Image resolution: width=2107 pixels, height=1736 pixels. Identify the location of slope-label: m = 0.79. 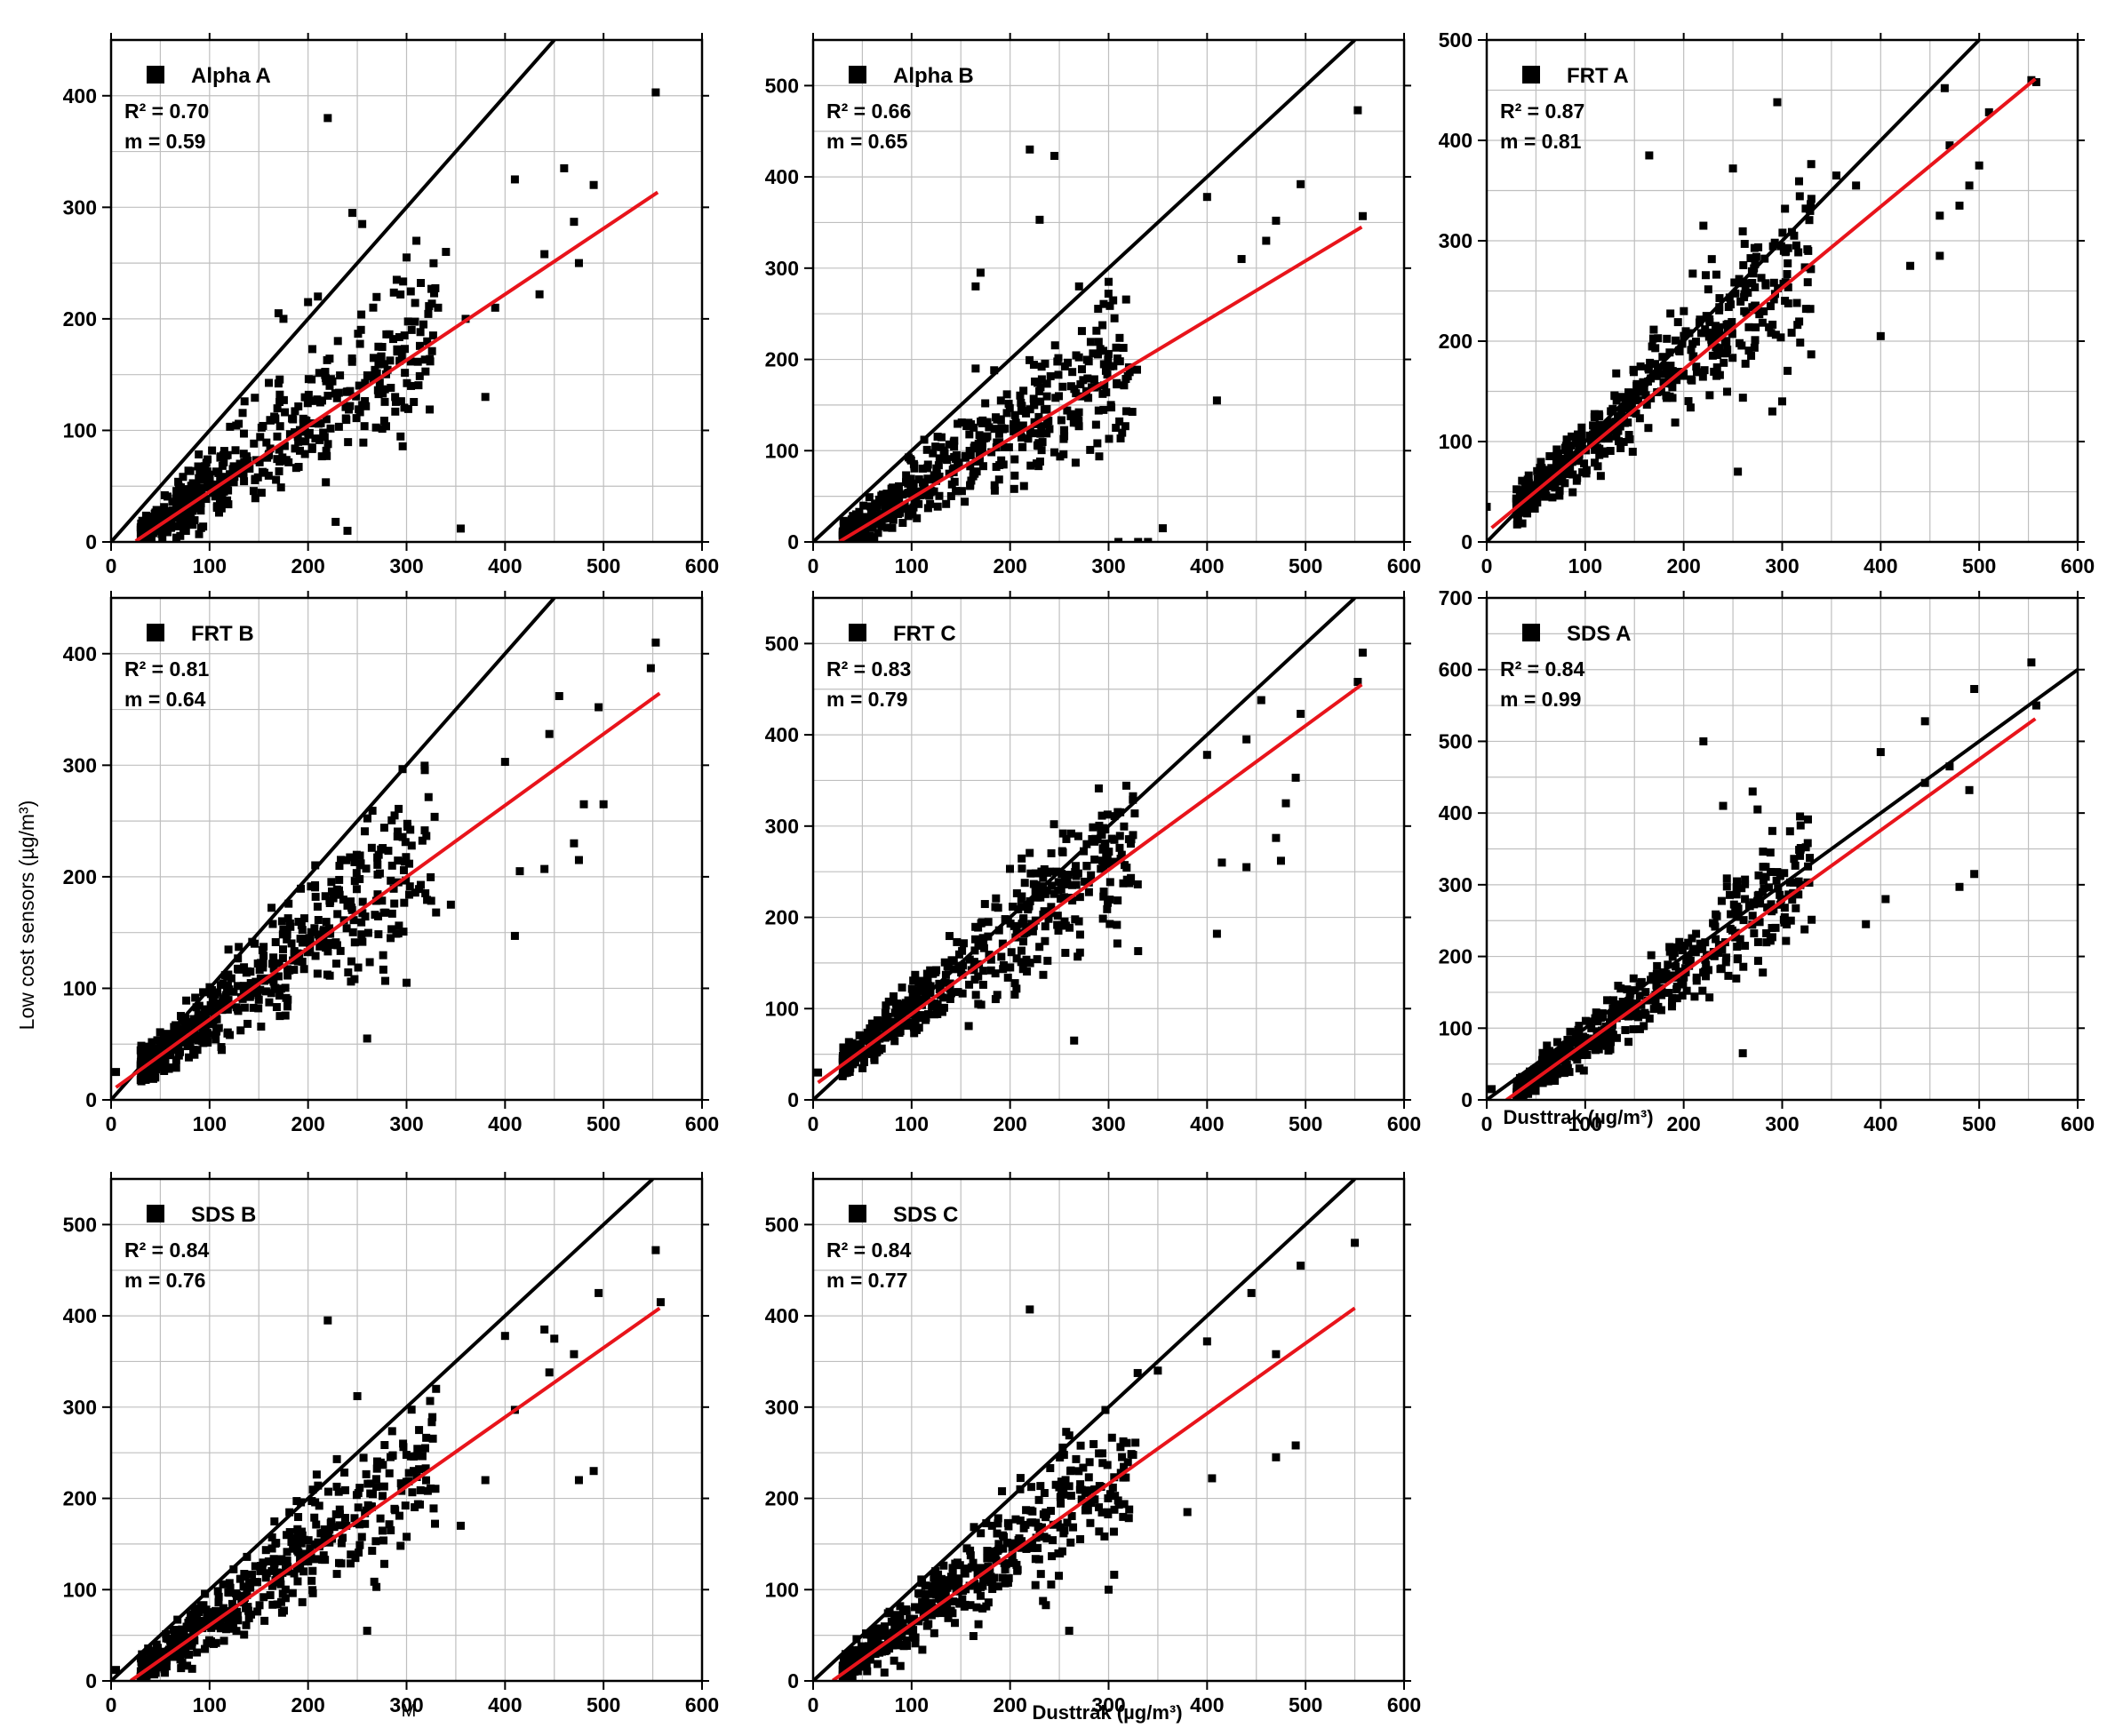
(866, 699).